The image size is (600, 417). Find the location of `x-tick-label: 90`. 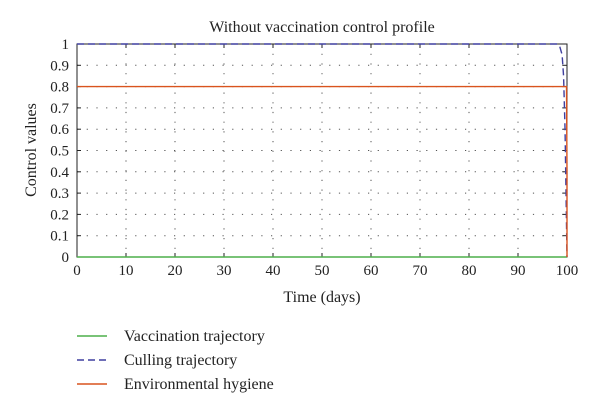

x-tick-label: 90 is located at coordinates (518, 271).